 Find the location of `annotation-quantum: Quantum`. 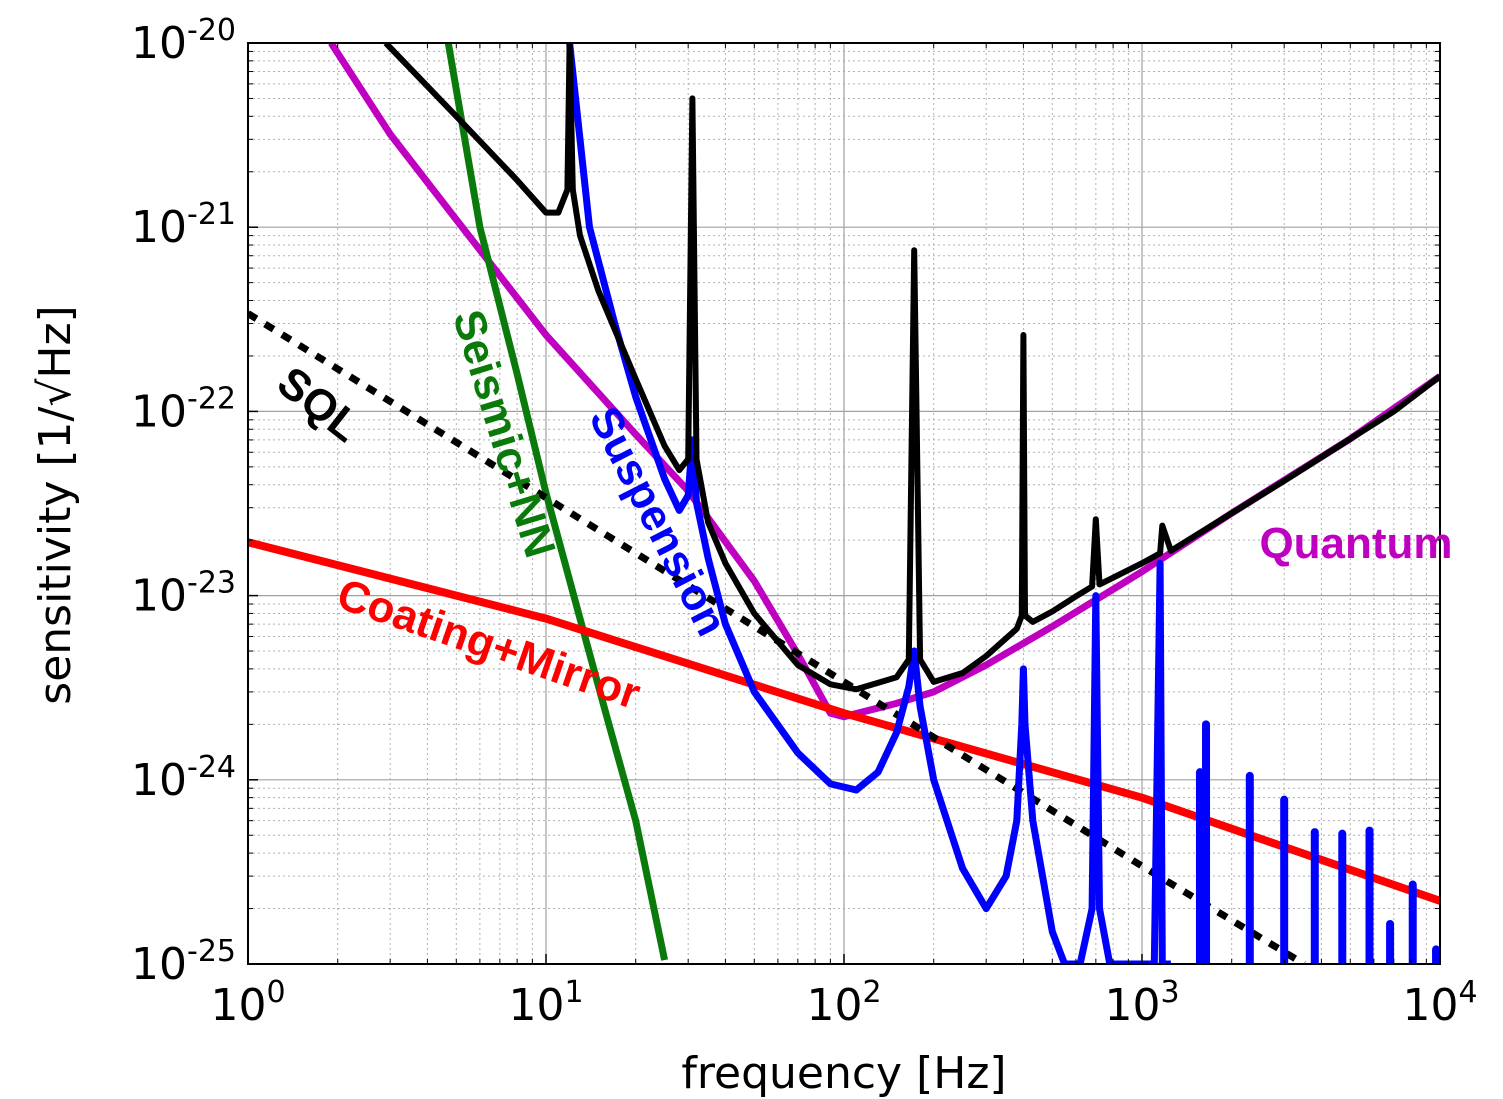

annotation-quantum: Quantum is located at coordinates (1355, 543).